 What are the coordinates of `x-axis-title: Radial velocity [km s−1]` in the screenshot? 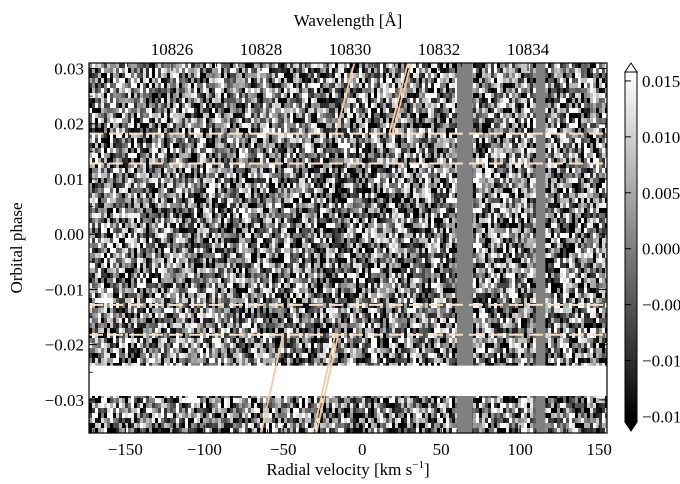 It's located at (347, 469).